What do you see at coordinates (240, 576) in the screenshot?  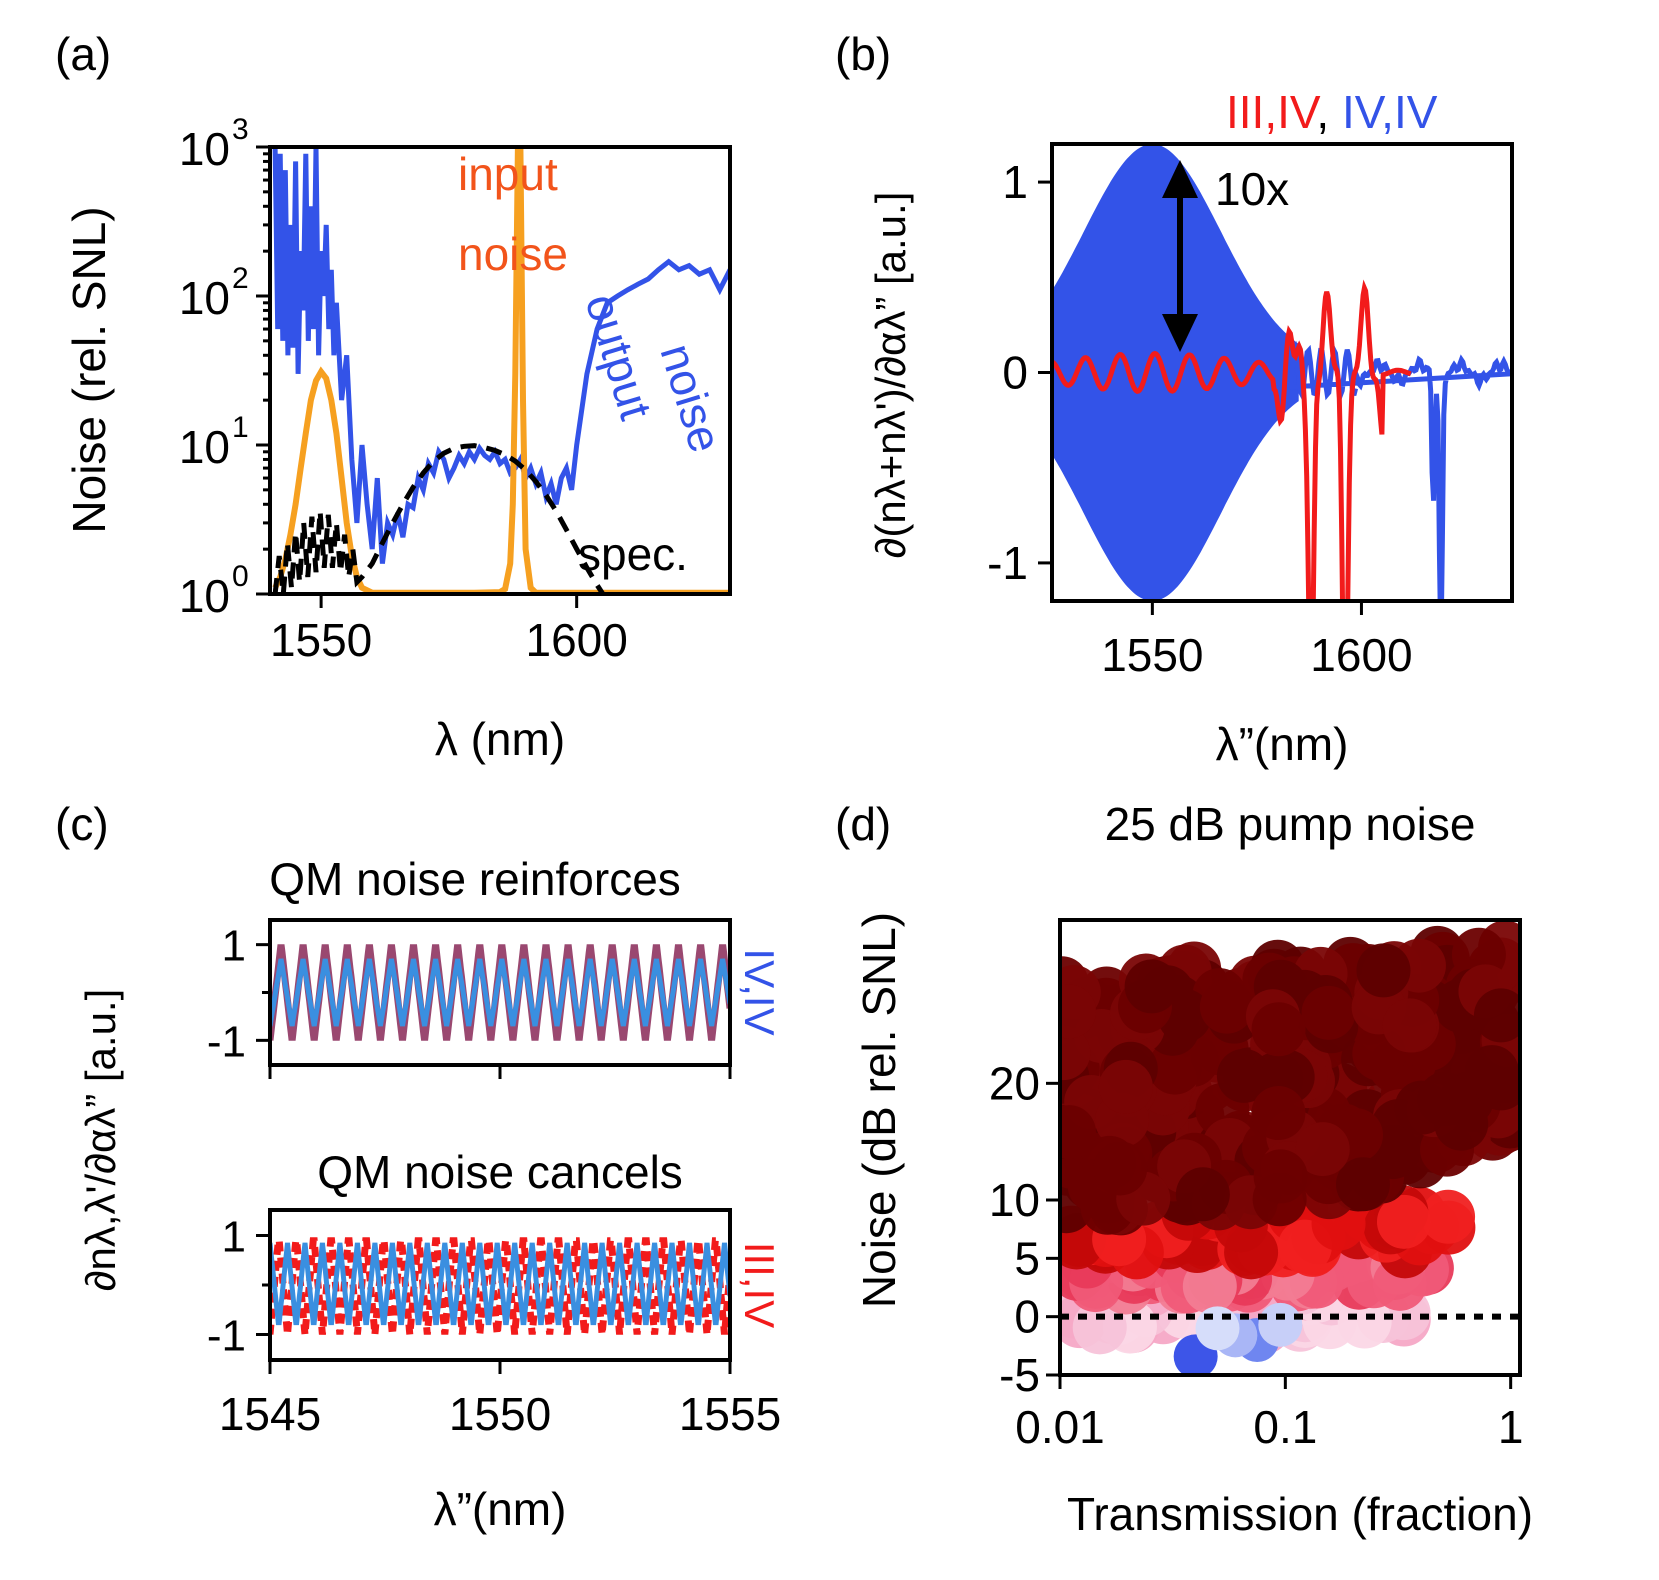 I see `a-ytick-exponent: 0` at bounding box center [240, 576].